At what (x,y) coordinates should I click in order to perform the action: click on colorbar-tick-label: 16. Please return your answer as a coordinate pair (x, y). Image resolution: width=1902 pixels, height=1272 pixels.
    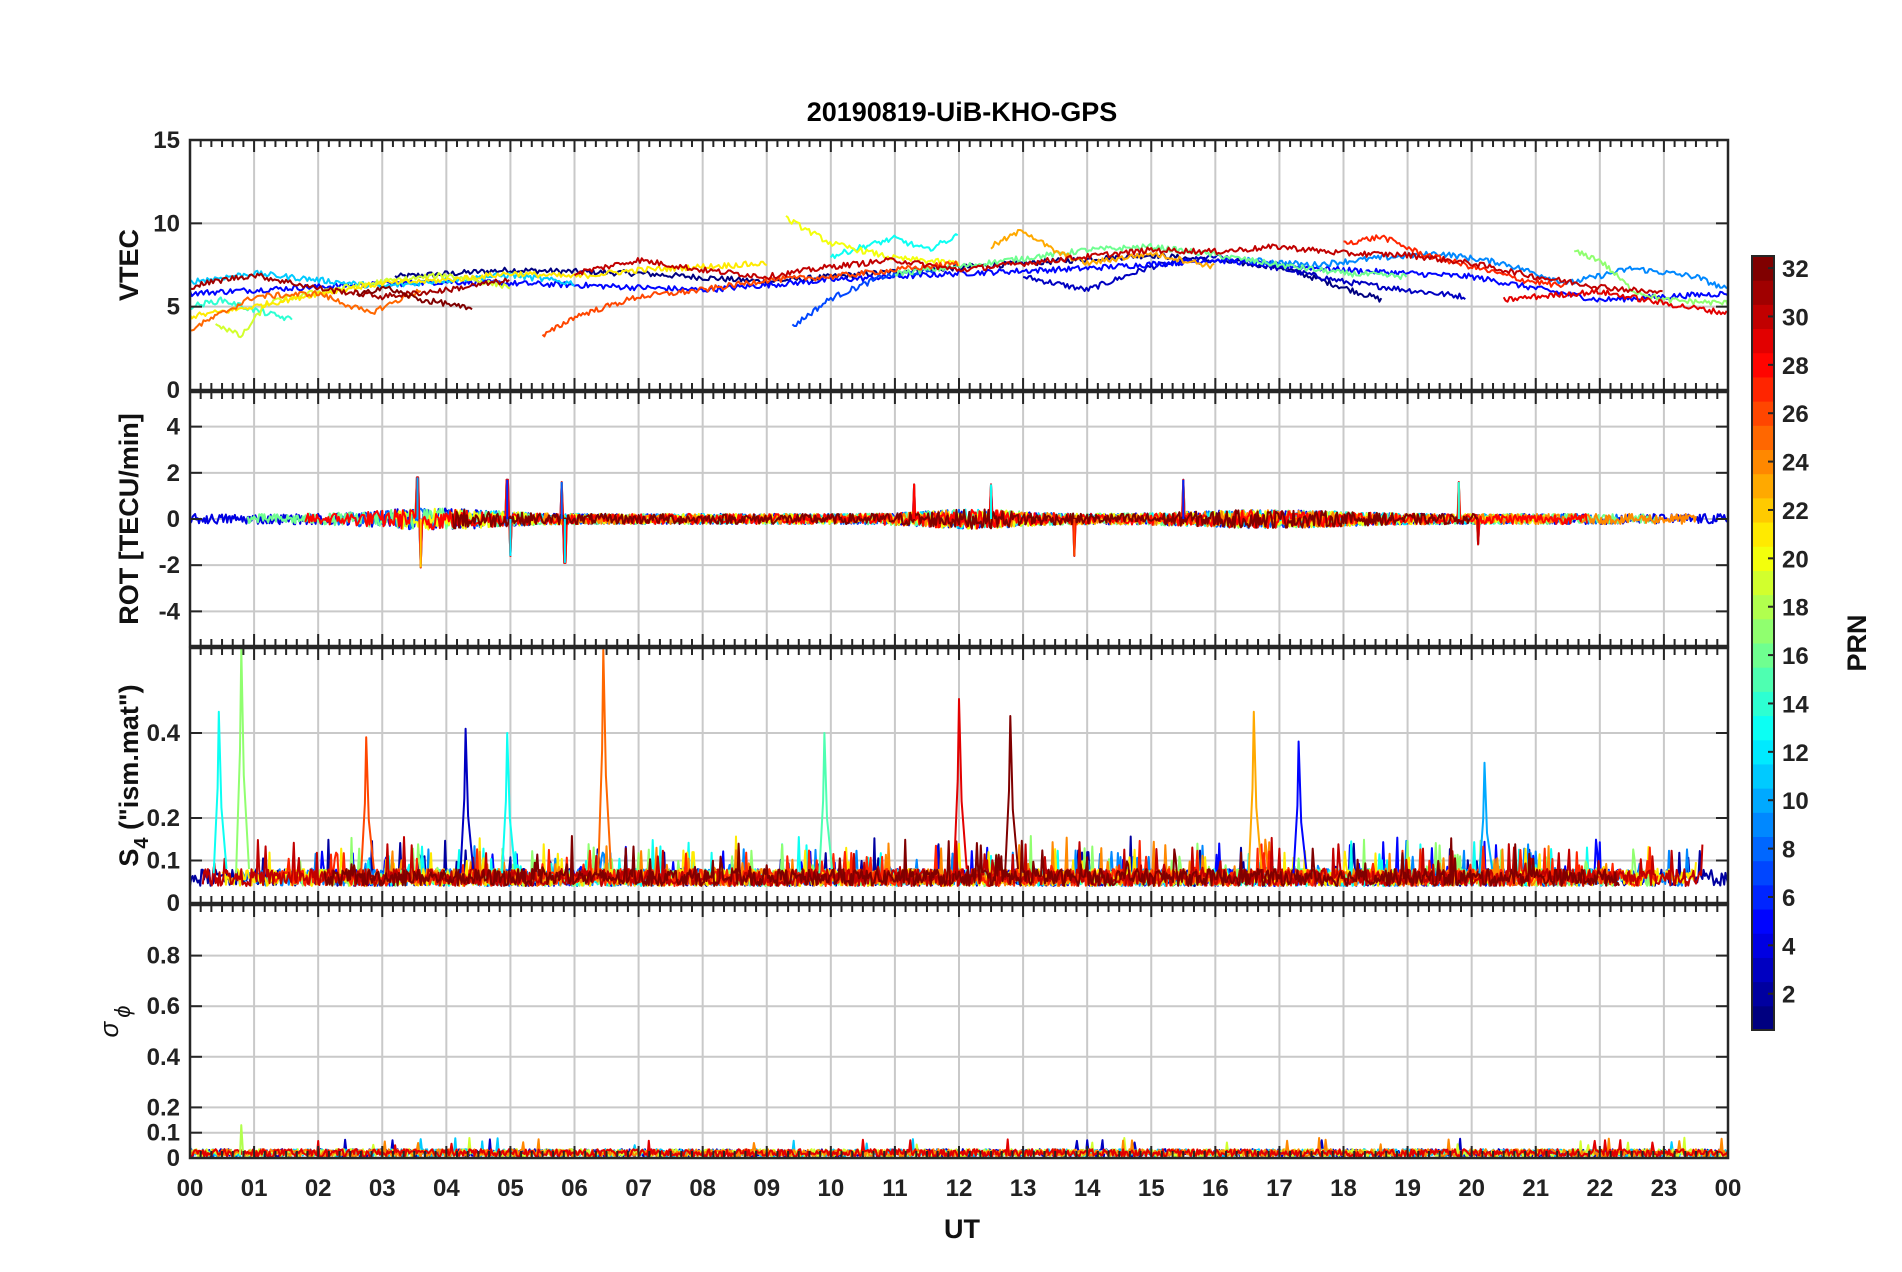
    Looking at the image, I should click on (1795, 656).